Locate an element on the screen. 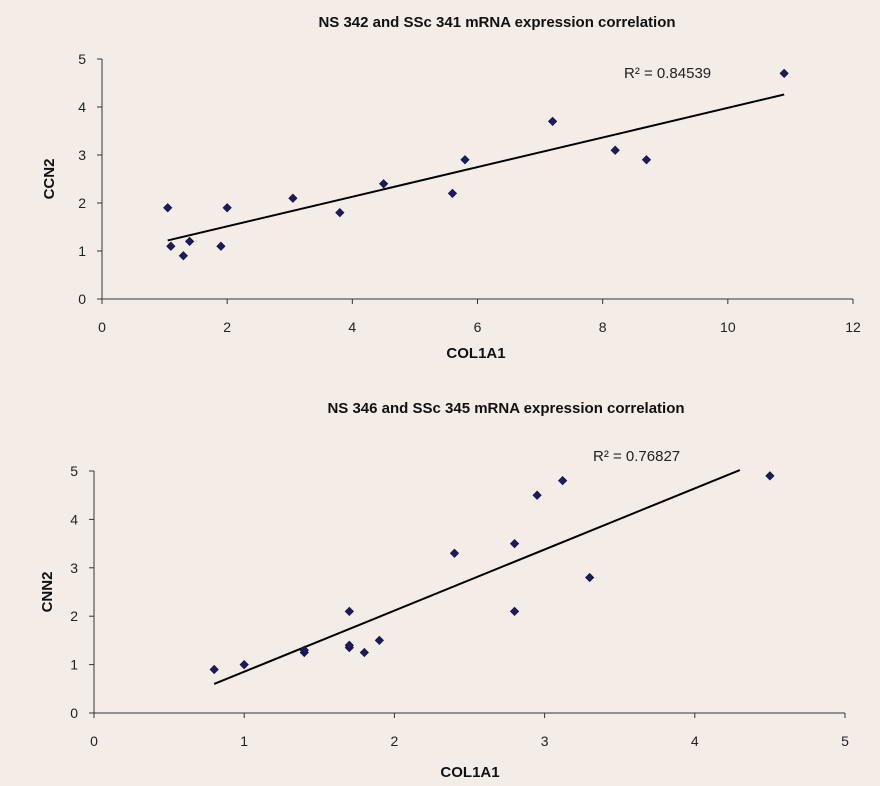 Image resolution: width=880 pixels, height=786 pixels. trendline is located at coordinates (476, 167).